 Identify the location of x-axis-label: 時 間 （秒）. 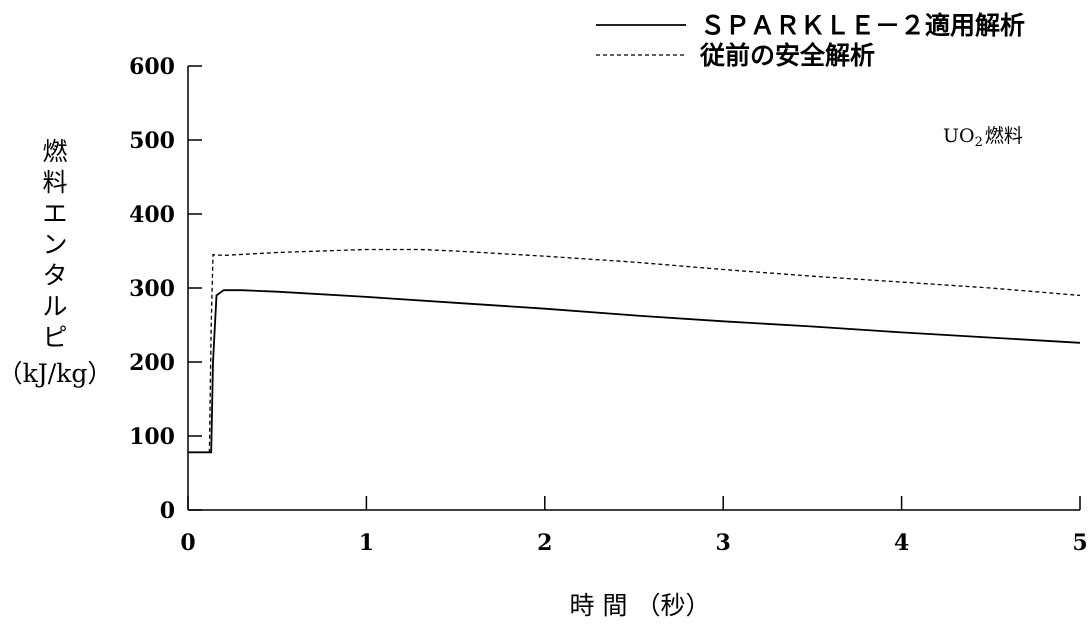
(640, 605).